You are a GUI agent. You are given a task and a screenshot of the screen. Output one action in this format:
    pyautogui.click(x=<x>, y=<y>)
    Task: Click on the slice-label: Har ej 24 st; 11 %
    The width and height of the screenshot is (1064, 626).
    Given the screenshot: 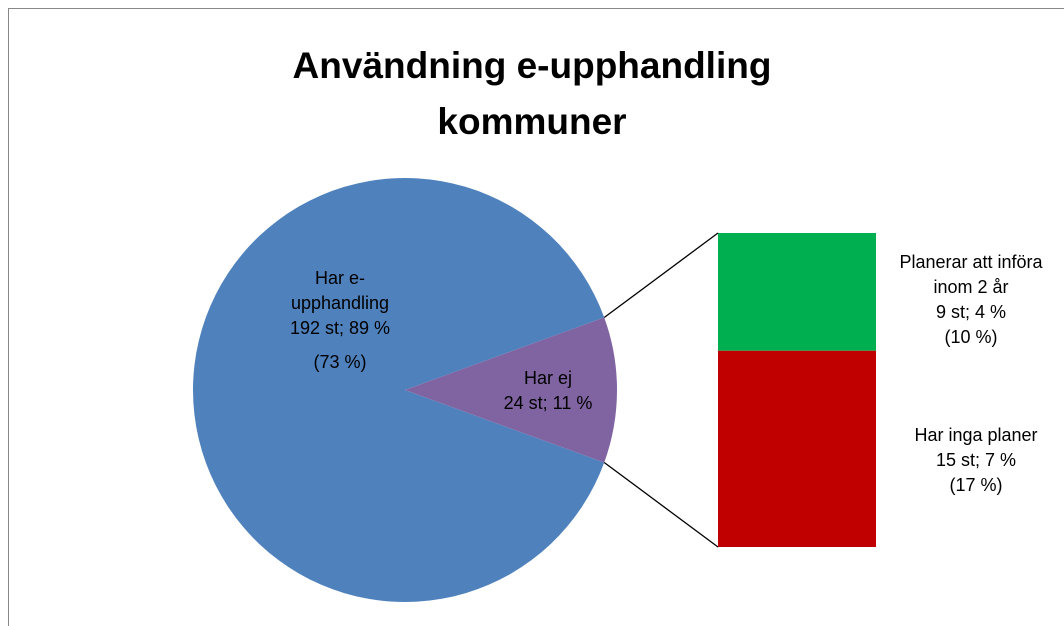 What is the action you would take?
    pyautogui.click(x=548, y=391)
    